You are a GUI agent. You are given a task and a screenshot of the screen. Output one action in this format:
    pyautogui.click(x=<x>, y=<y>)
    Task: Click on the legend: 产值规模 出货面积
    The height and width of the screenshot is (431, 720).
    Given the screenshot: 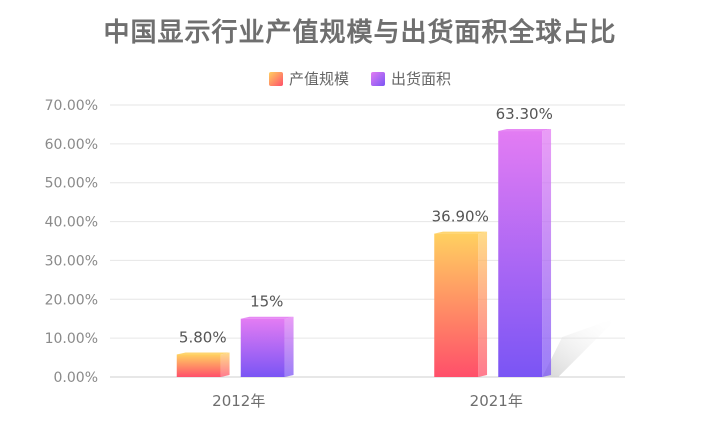 What is the action you would take?
    pyautogui.click(x=360, y=78)
    